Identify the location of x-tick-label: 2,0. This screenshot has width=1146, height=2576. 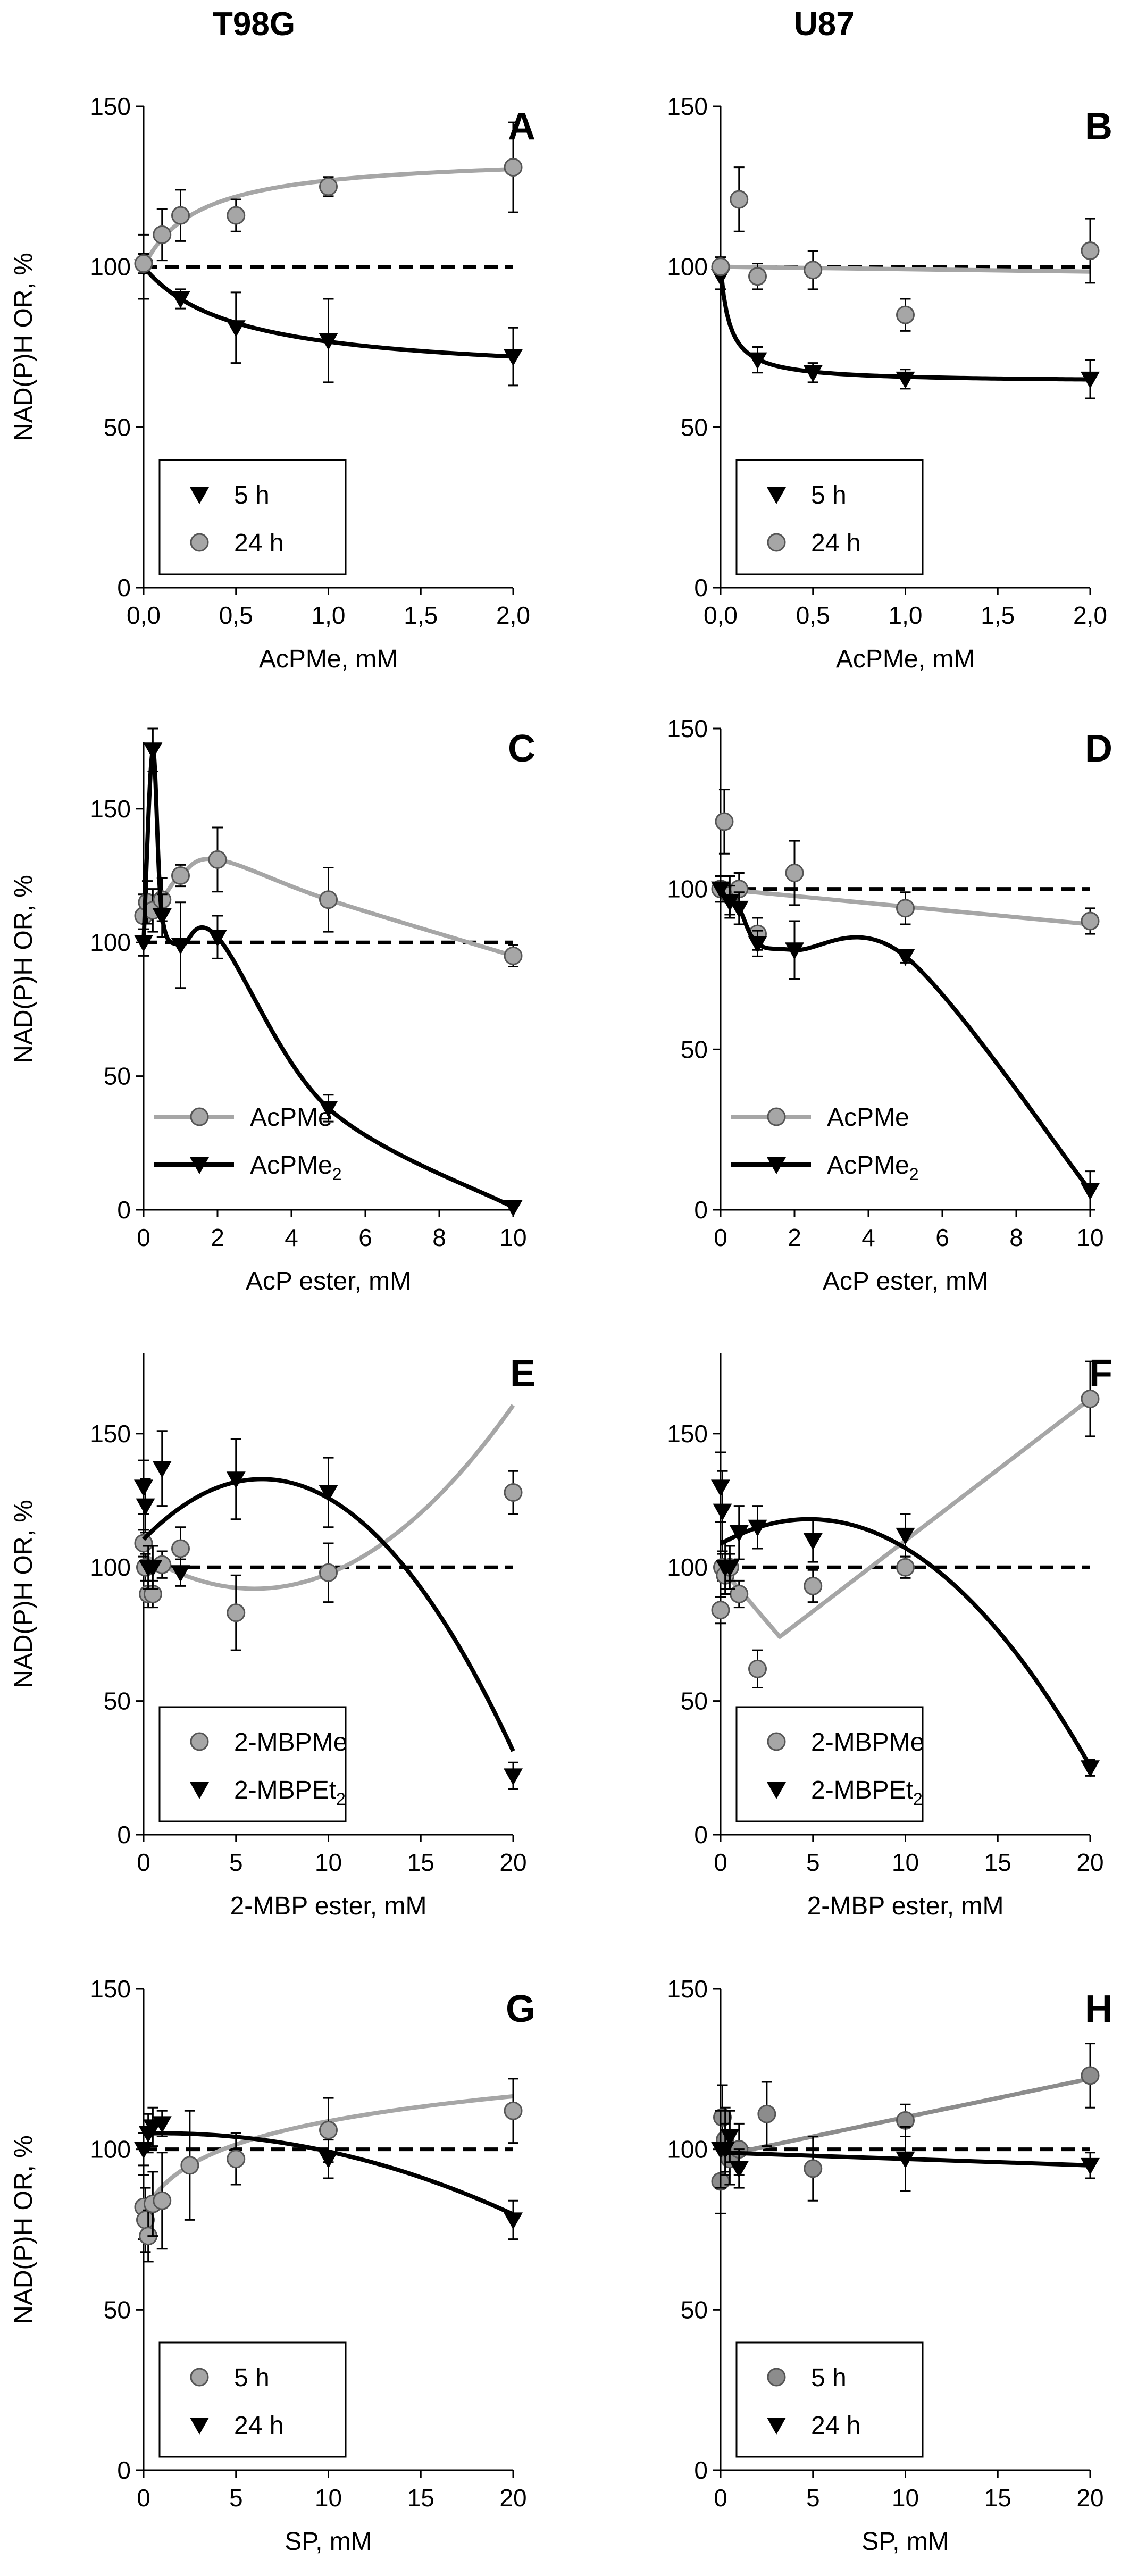
(513, 615).